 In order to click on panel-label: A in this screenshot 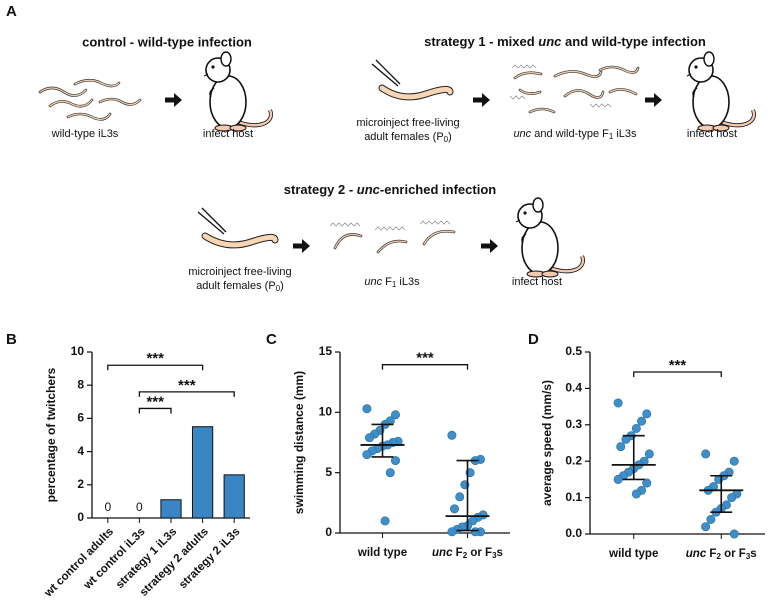, I will do `click(11, 11)`.